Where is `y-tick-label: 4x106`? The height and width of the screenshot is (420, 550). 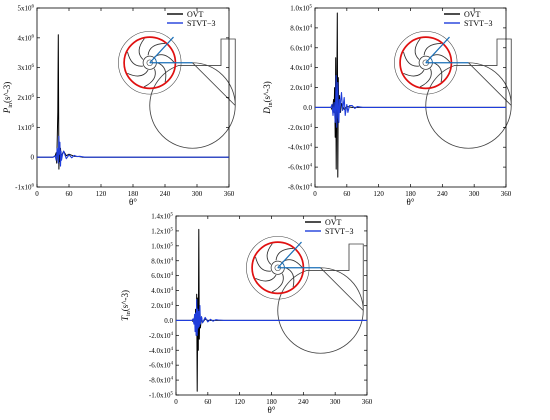 y-tick-label: 4x106 is located at coordinates (26, 38).